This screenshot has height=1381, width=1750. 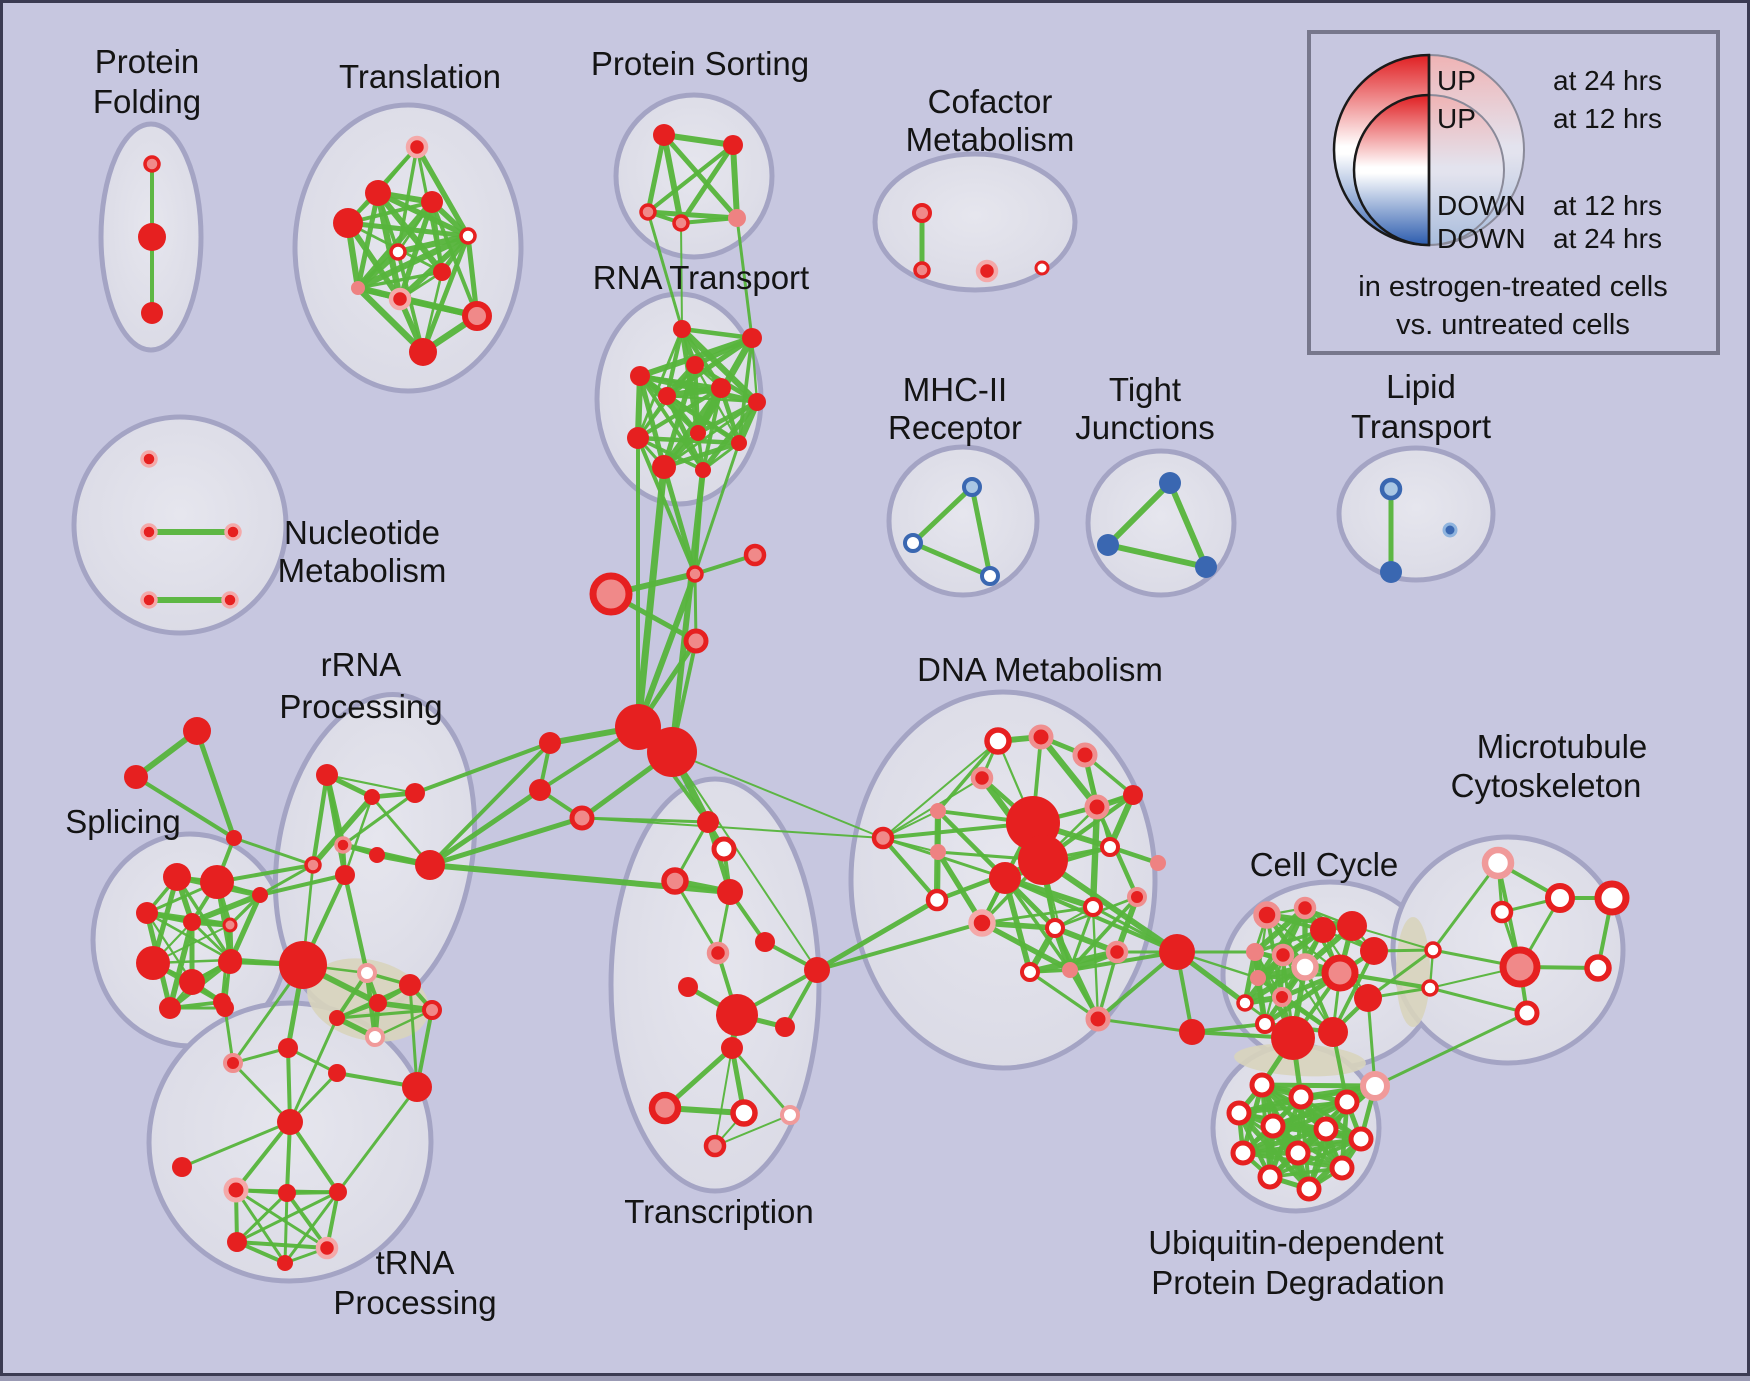 What do you see at coordinates (362, 570) in the screenshot?
I see `cluster-label-nucleotide-2: Metabolism` at bounding box center [362, 570].